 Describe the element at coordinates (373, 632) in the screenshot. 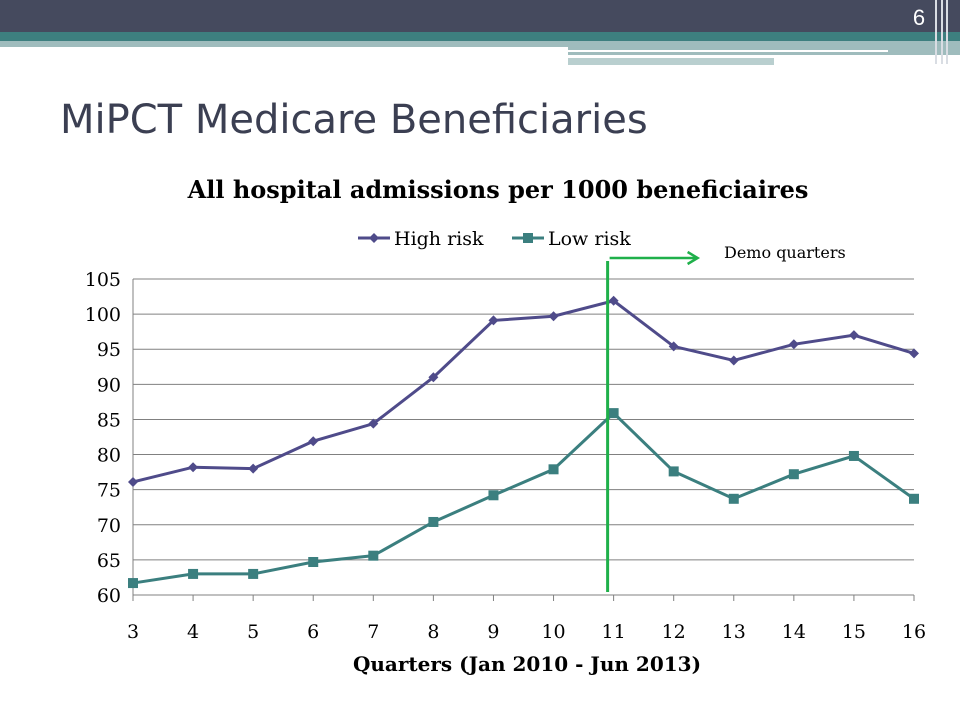

I see `x-tick-label: 7` at that location.